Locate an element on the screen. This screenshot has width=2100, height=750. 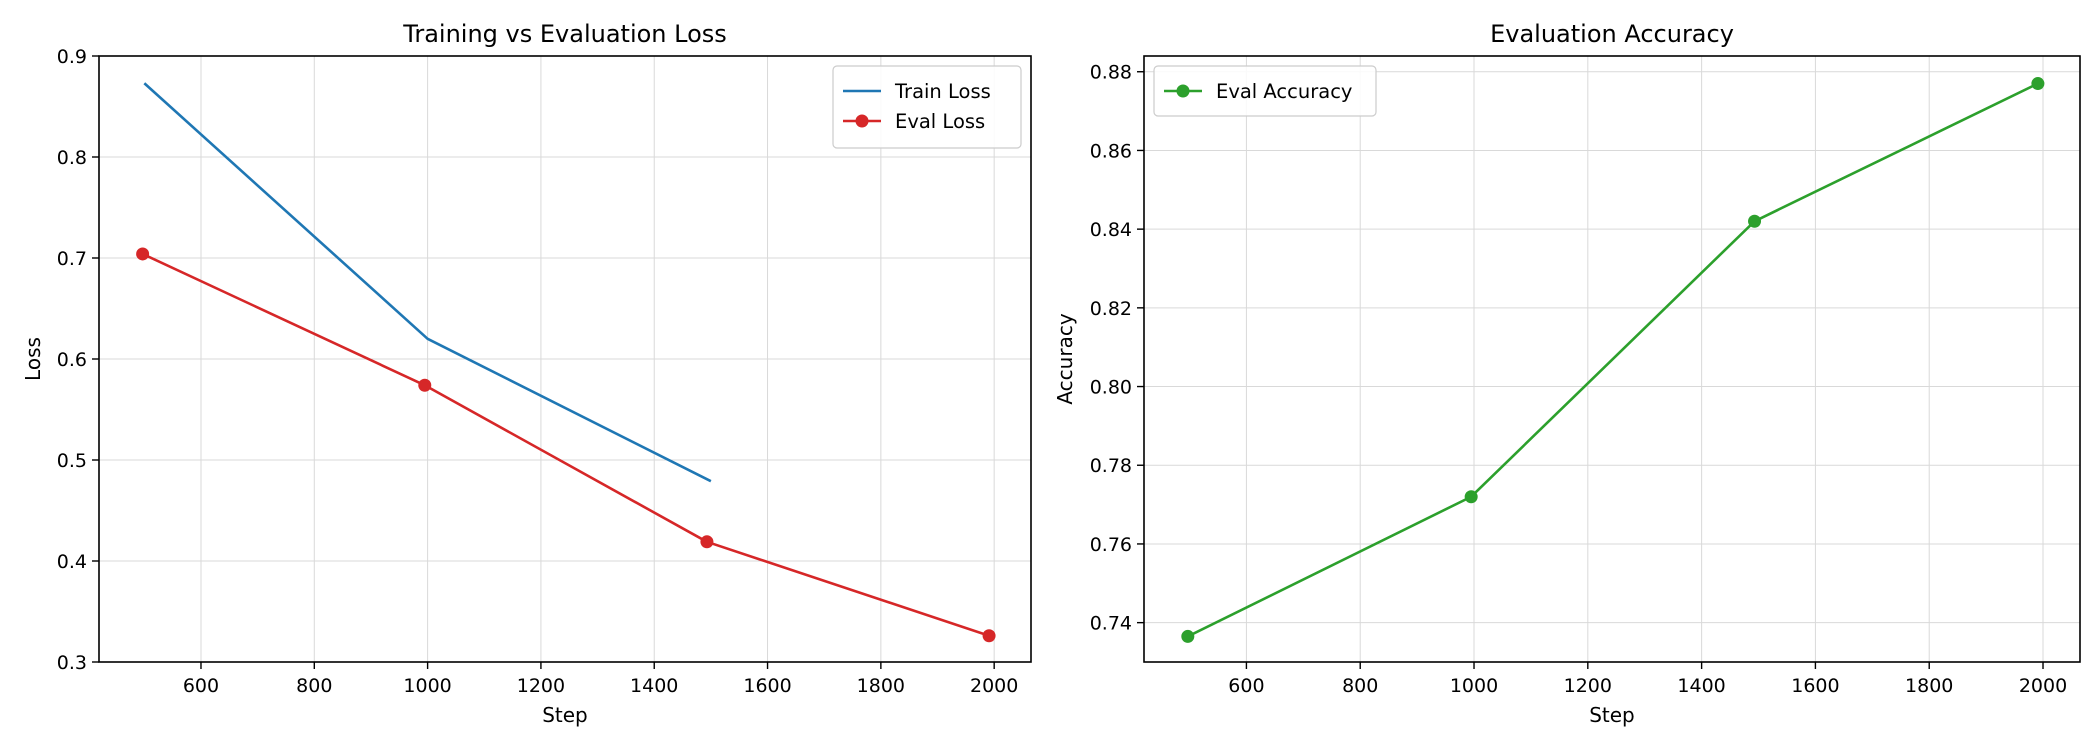
legend-label: Train Loss is located at coordinates (942, 91).